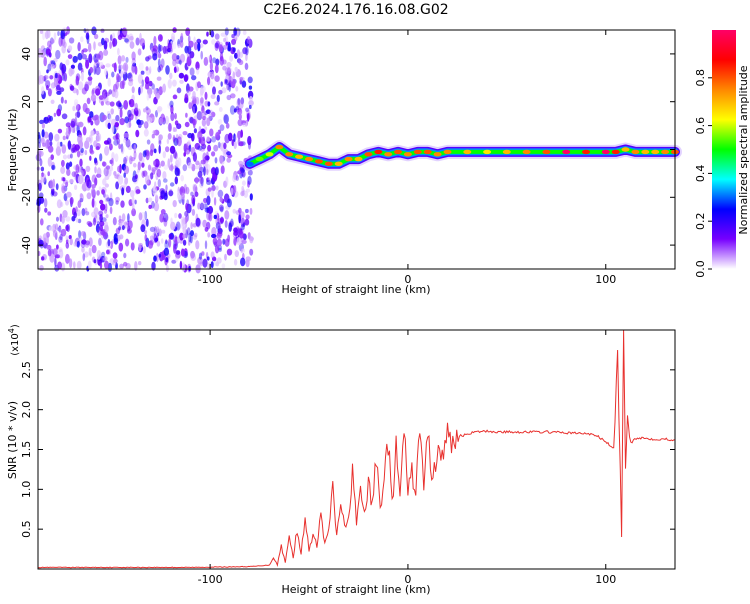 This screenshot has width=750, height=604. I want to click on chart-title: C2E6.2024.176.16.08.G02, so click(355, 10).